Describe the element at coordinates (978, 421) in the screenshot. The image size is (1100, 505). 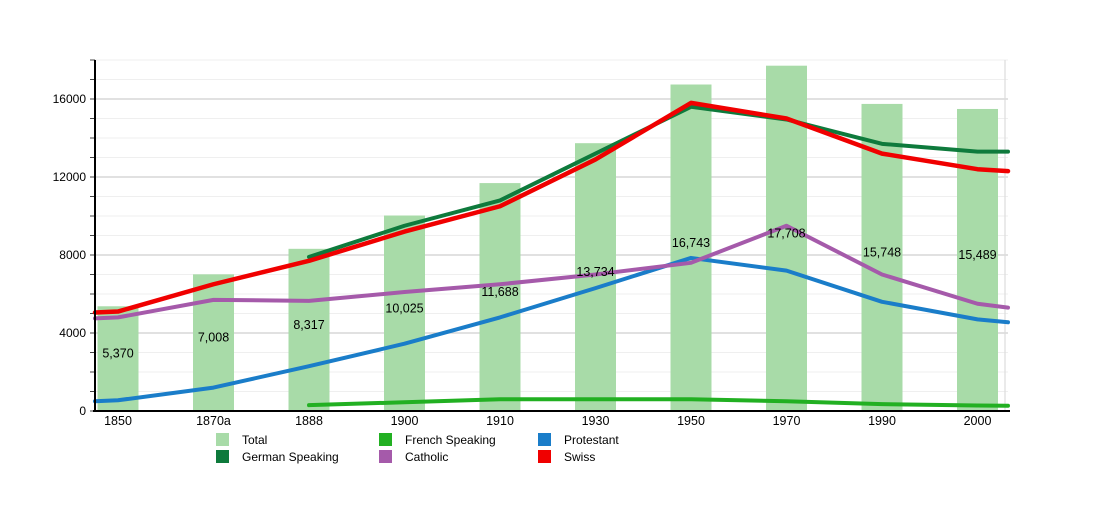
I see `x-tick-label-2000: 2000` at that location.